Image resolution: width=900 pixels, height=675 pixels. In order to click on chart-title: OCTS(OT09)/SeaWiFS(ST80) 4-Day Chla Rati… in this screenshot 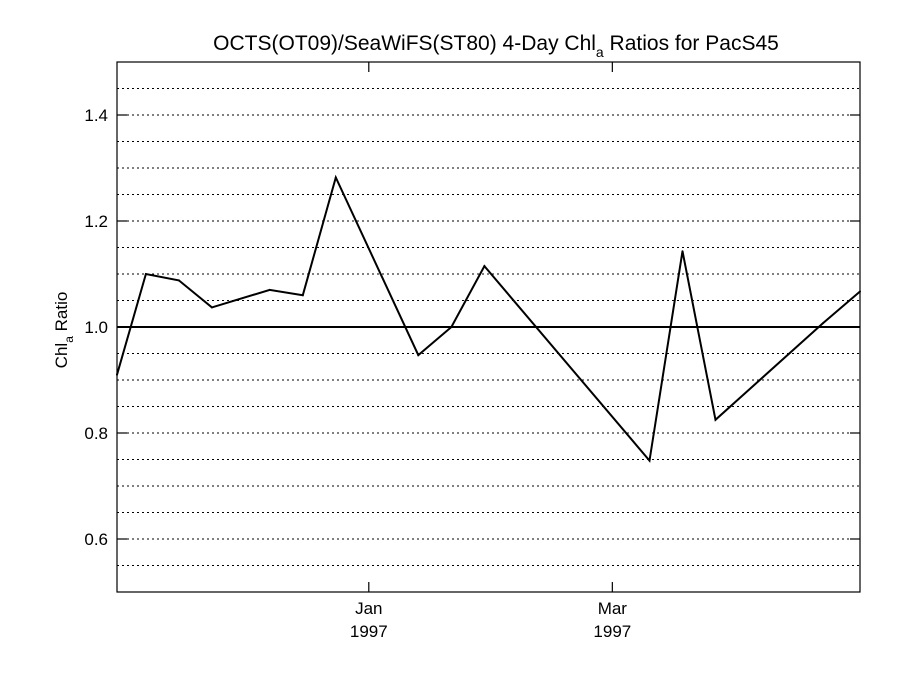, I will do `click(496, 46)`.